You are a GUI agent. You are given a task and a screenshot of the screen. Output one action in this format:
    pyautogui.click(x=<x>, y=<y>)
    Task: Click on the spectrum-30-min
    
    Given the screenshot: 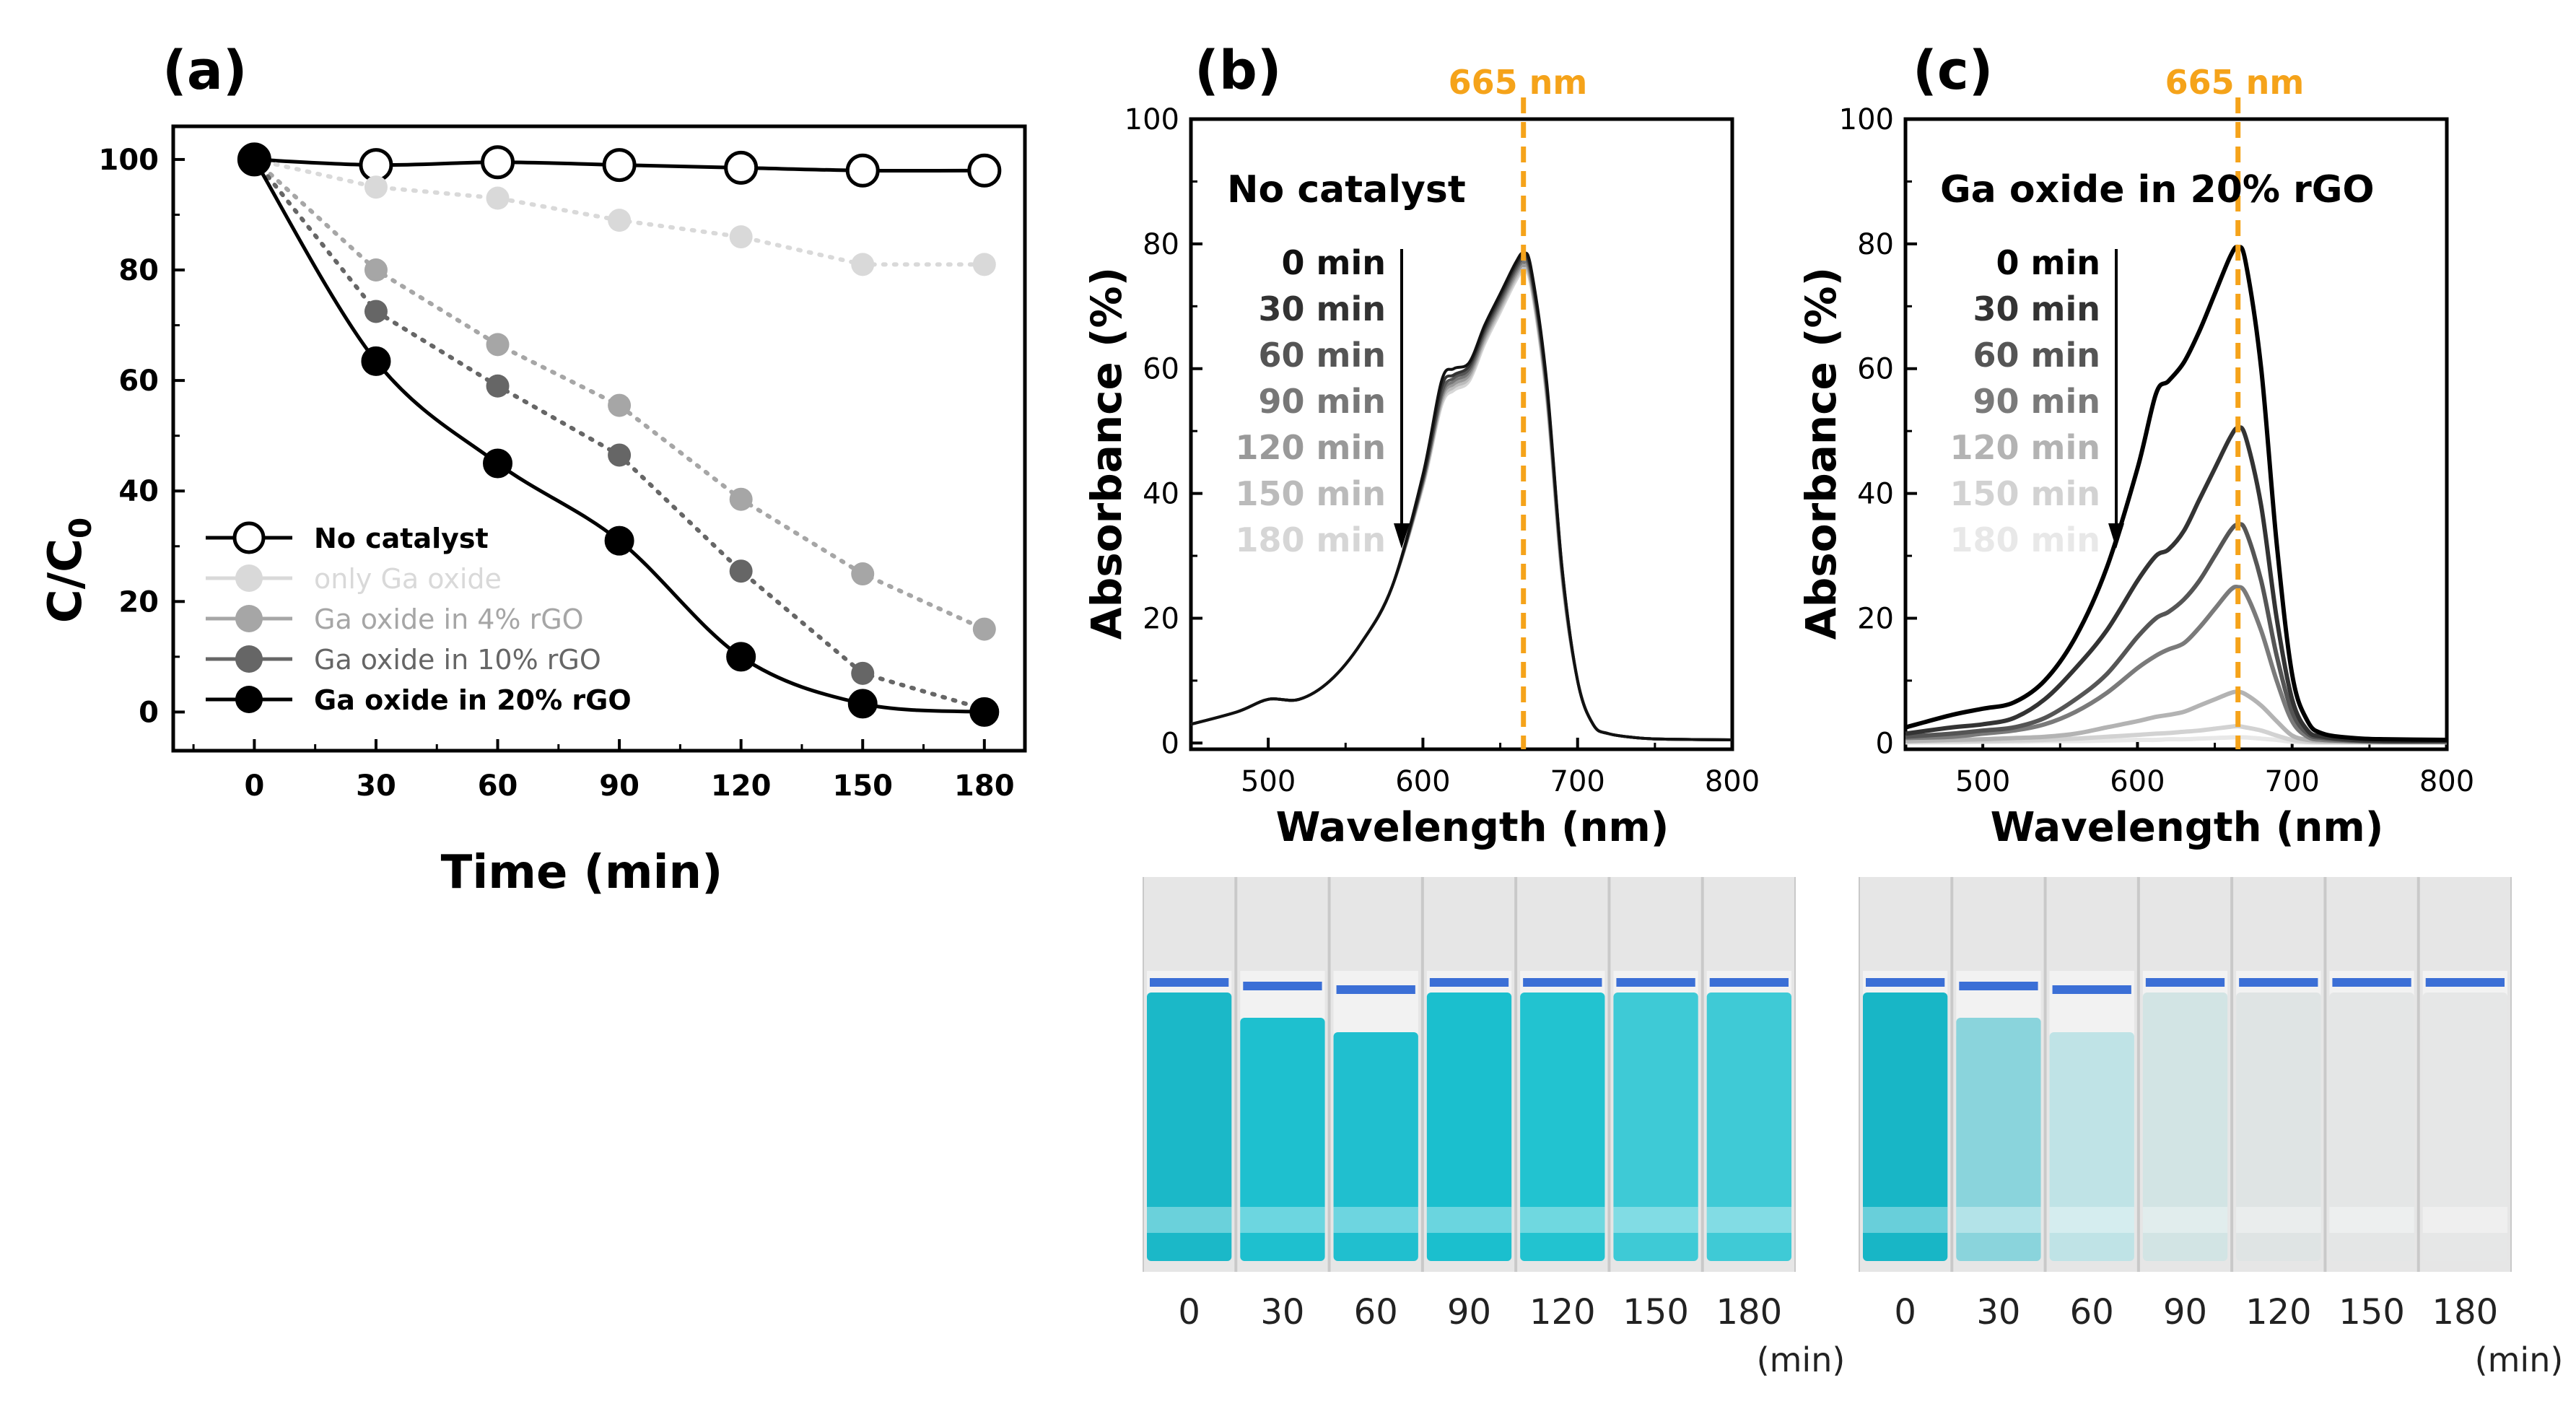 What is the action you would take?
    pyautogui.click(x=2176, y=584)
    